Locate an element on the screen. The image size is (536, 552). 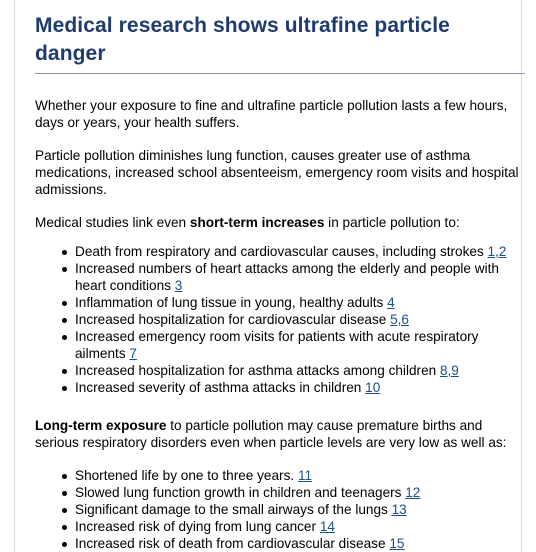
reference-link: 1,2 is located at coordinates (497, 251).